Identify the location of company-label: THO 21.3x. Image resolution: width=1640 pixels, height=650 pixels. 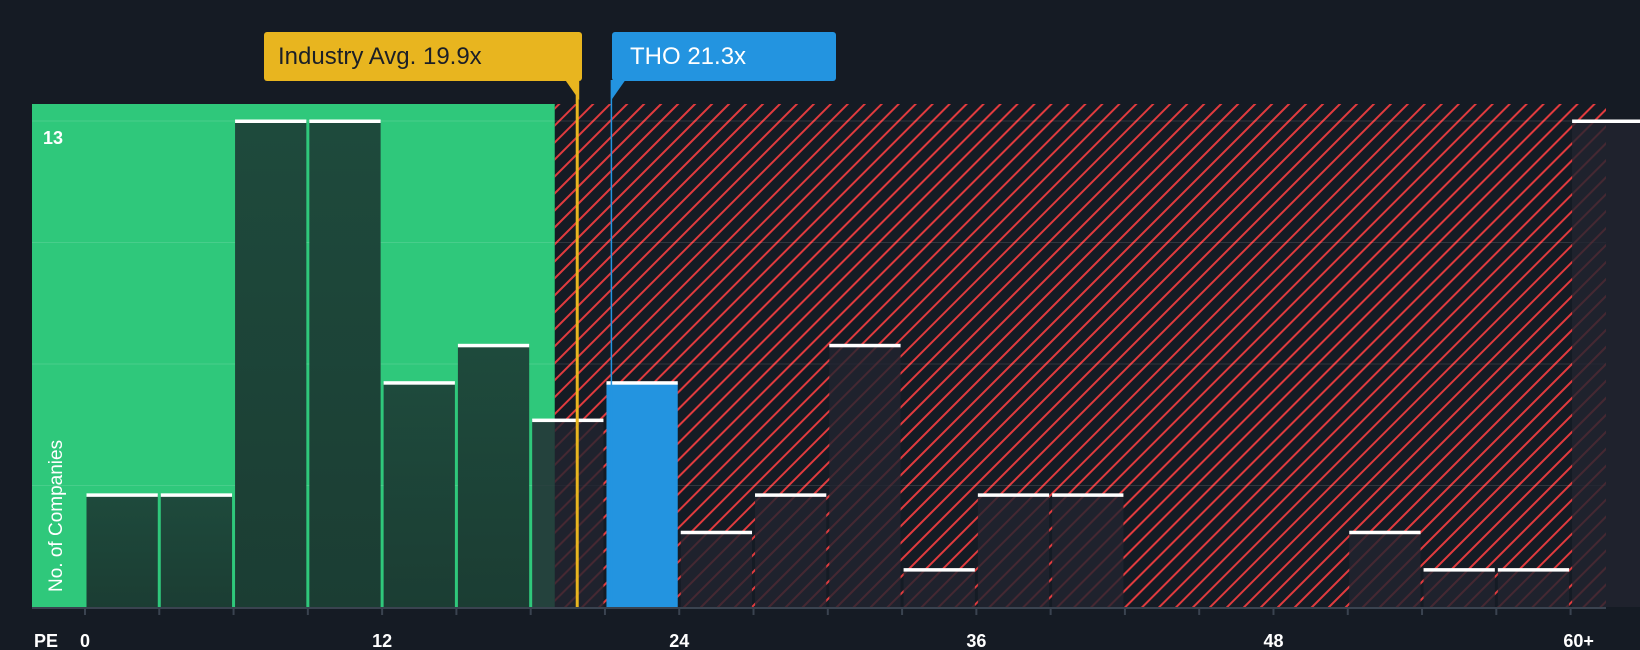
(688, 56).